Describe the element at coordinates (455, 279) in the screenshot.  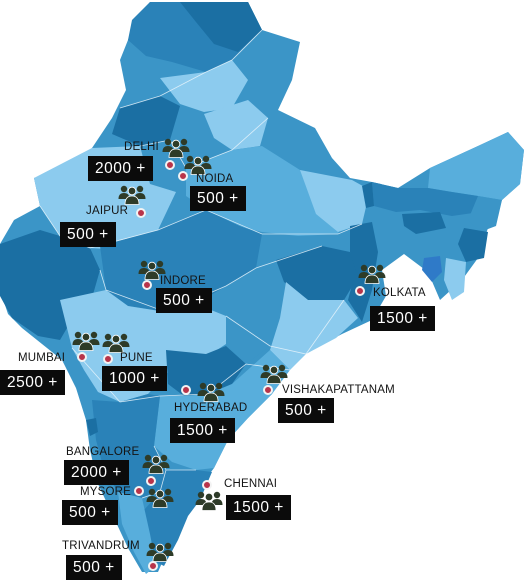
I see `region-mizoram` at that location.